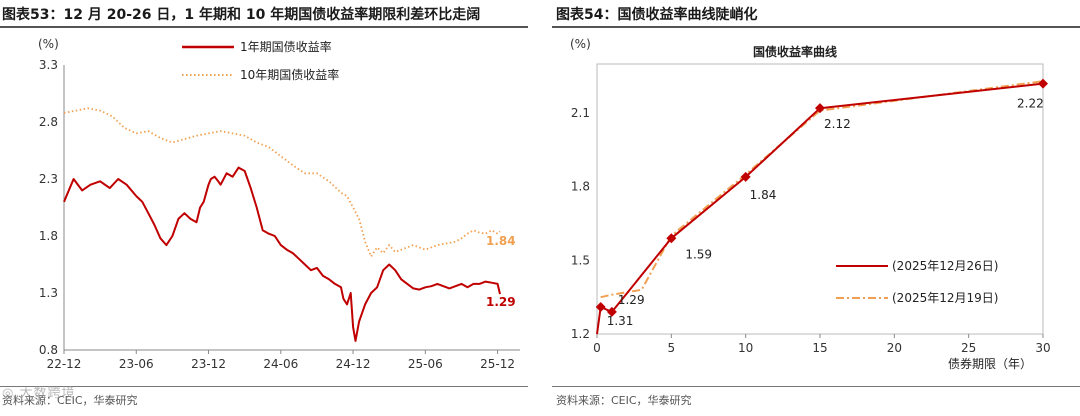  I want to click on right-y-tick-label: 2.1, so click(580, 113).